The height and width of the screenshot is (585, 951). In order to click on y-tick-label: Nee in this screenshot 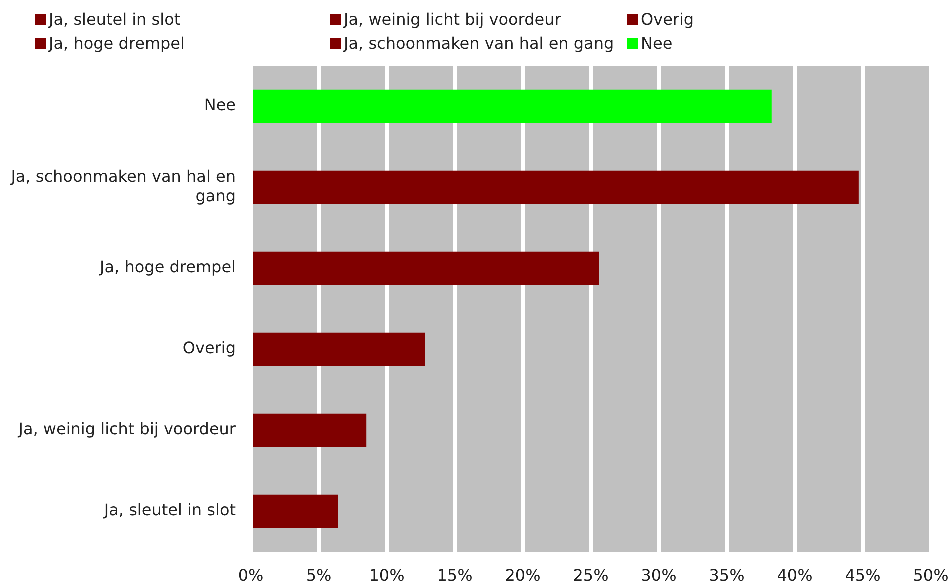, I will do `click(220, 105)`.